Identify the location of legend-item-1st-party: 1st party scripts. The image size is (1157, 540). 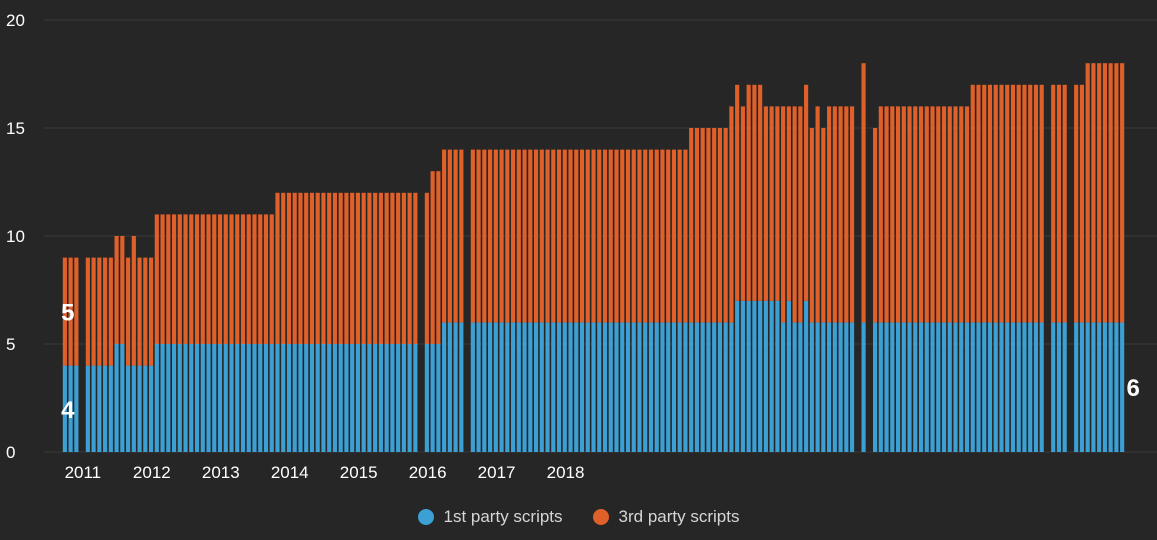
(490, 517).